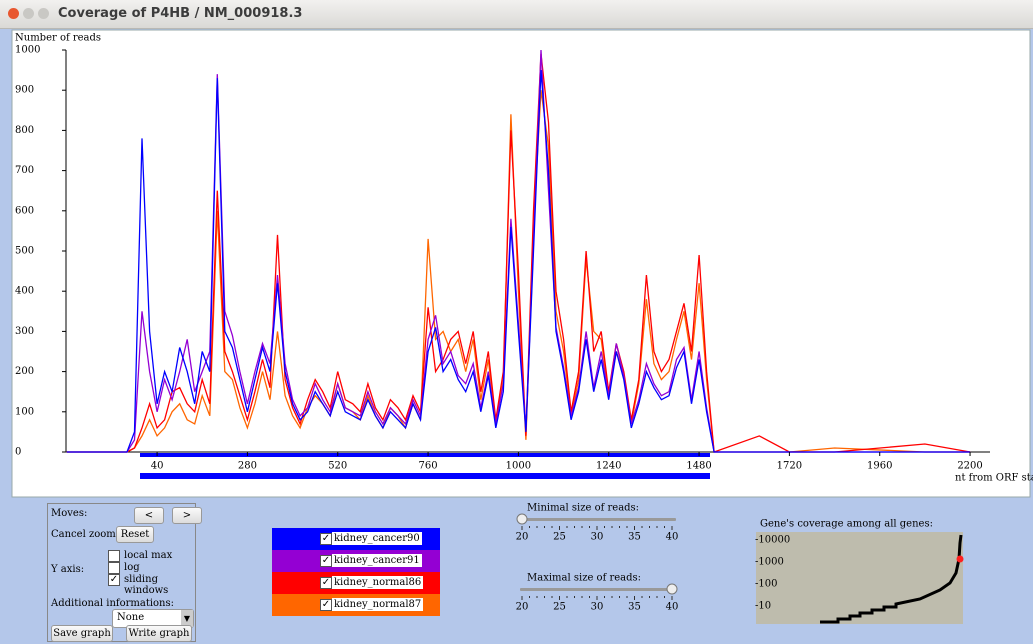 The width and height of the screenshot is (1033, 644). What do you see at coordinates (960, 559) in the screenshot?
I see `current-gene-marker` at bounding box center [960, 559].